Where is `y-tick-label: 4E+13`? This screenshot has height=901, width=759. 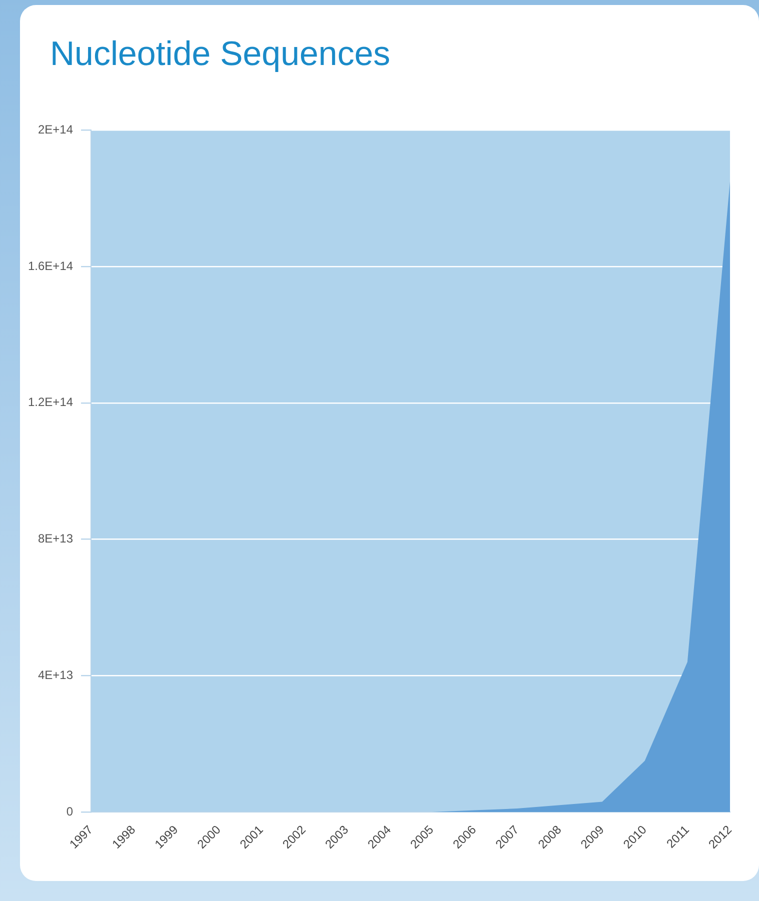
y-tick-label: 4E+13 is located at coordinates (56, 675).